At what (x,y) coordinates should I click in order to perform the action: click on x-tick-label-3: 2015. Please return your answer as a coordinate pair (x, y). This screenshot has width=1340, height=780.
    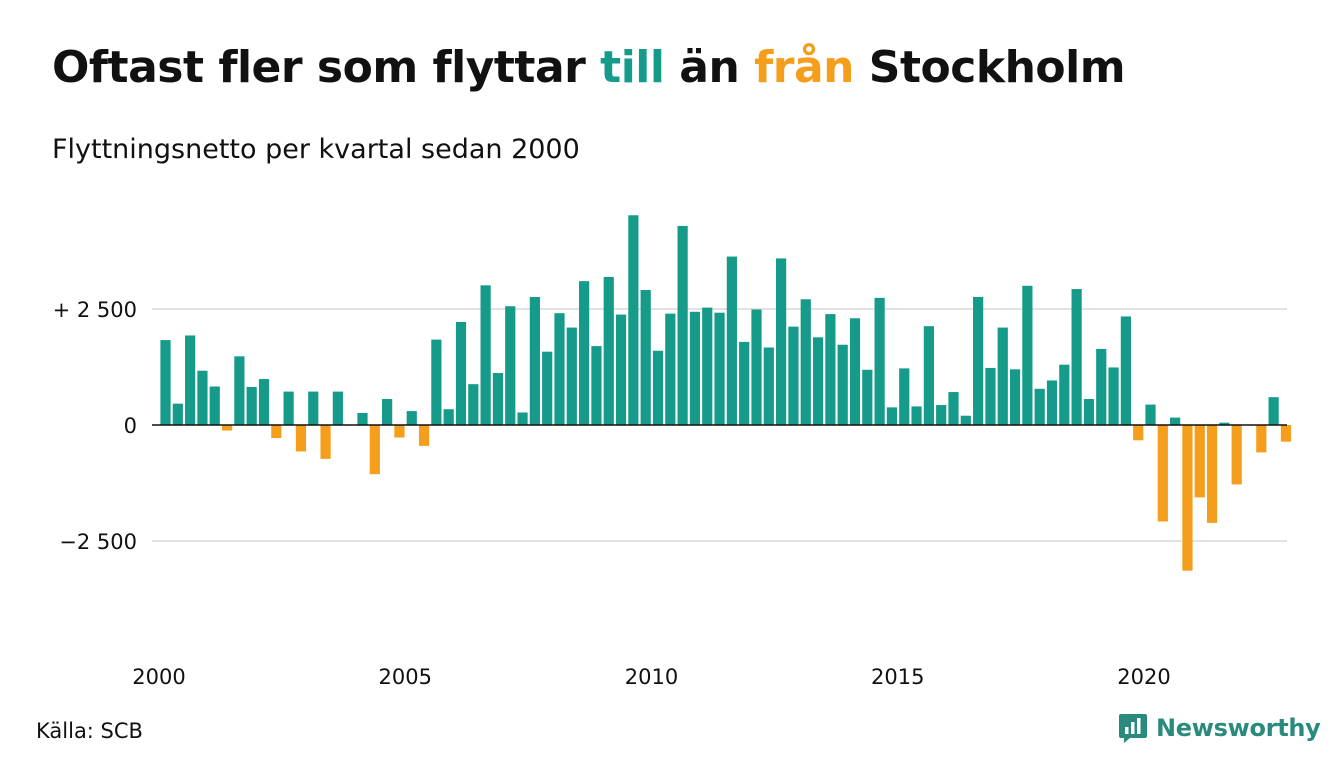
    Looking at the image, I should click on (897, 677).